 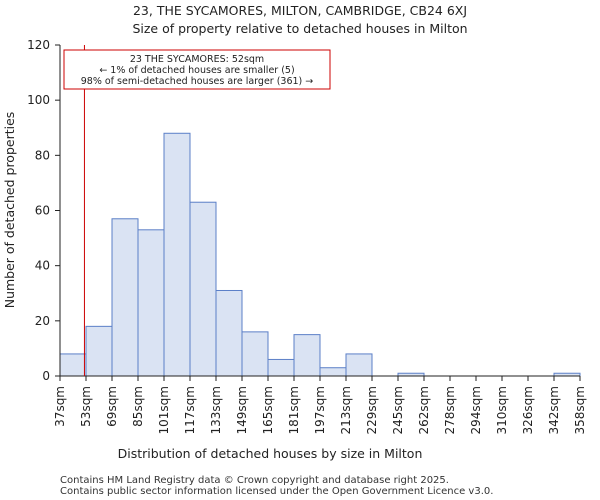 I want to click on x-tick-label: 101sqm, so click(x=164, y=410).